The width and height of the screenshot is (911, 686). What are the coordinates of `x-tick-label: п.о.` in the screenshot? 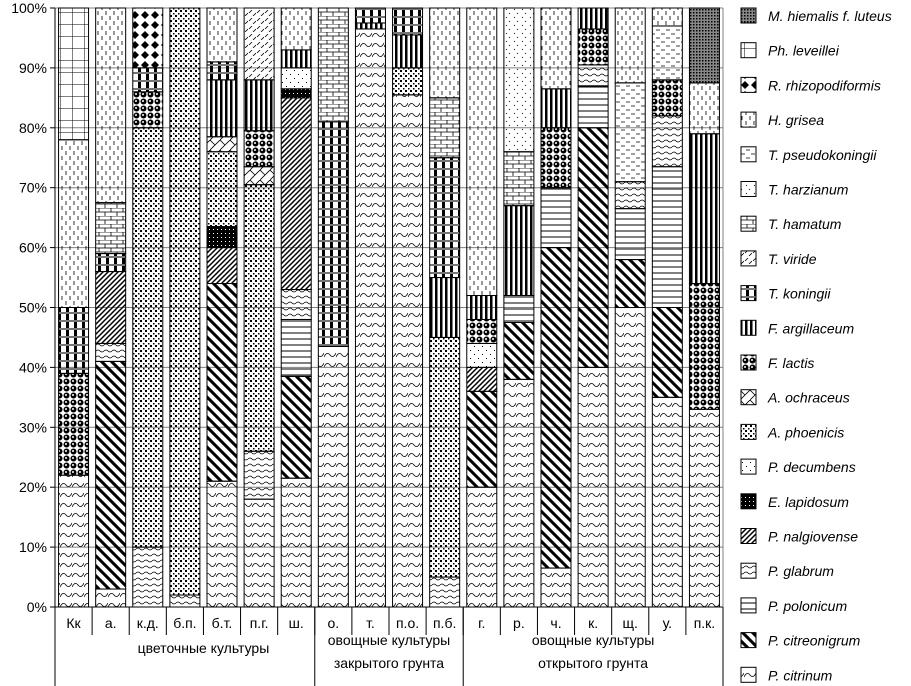 It's located at (407, 623).